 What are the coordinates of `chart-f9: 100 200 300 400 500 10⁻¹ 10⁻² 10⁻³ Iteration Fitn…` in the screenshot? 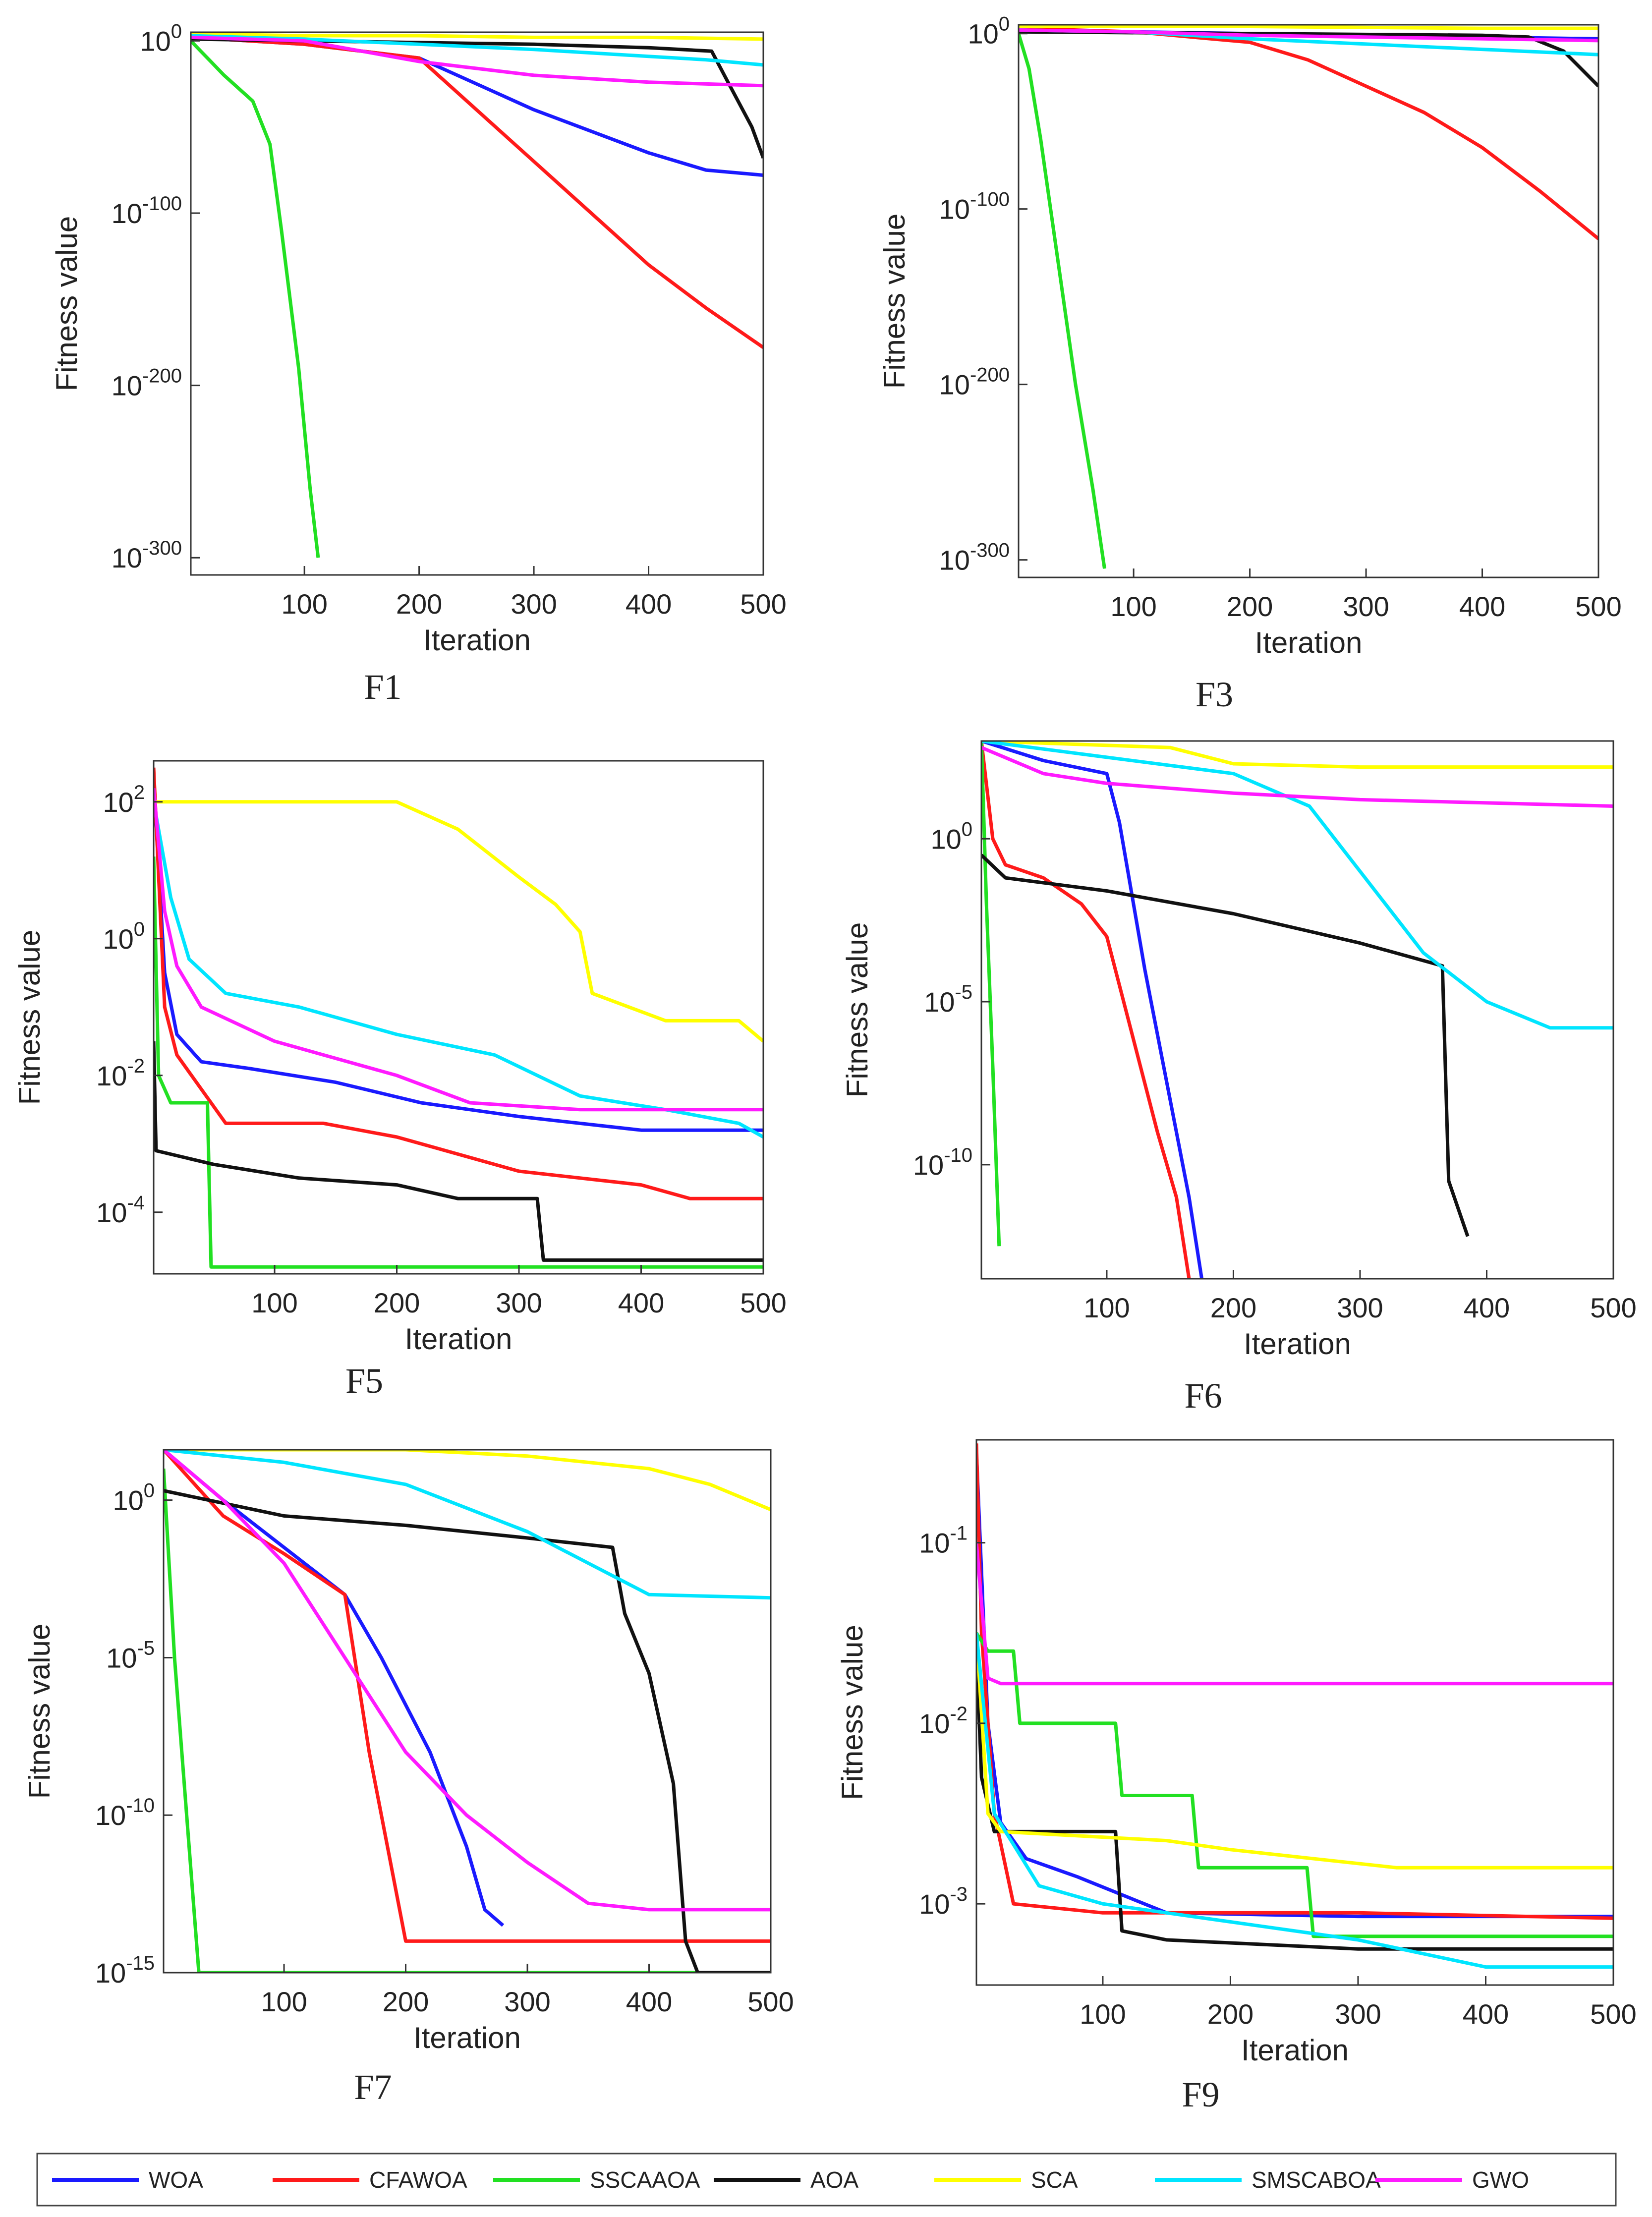 It's located at (1236, 1776).